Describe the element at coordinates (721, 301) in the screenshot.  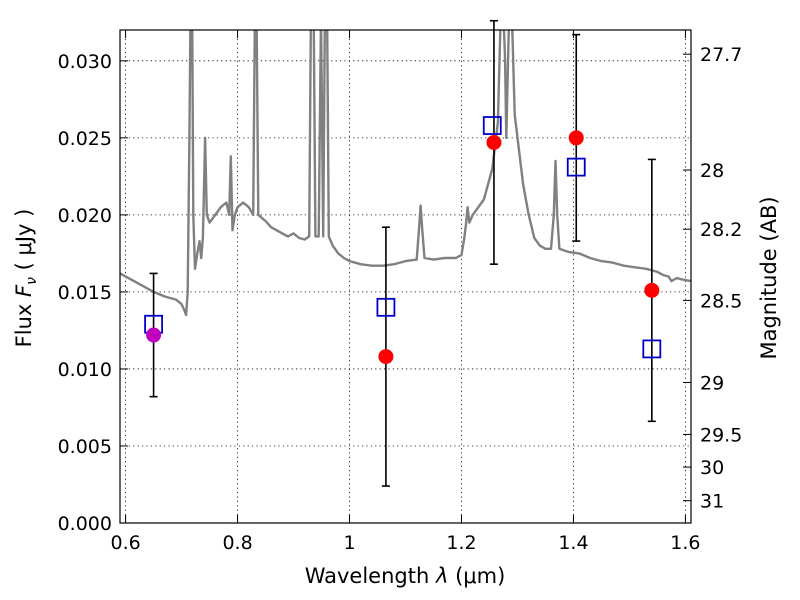
I see `y2-tick-label: 28.5` at that location.